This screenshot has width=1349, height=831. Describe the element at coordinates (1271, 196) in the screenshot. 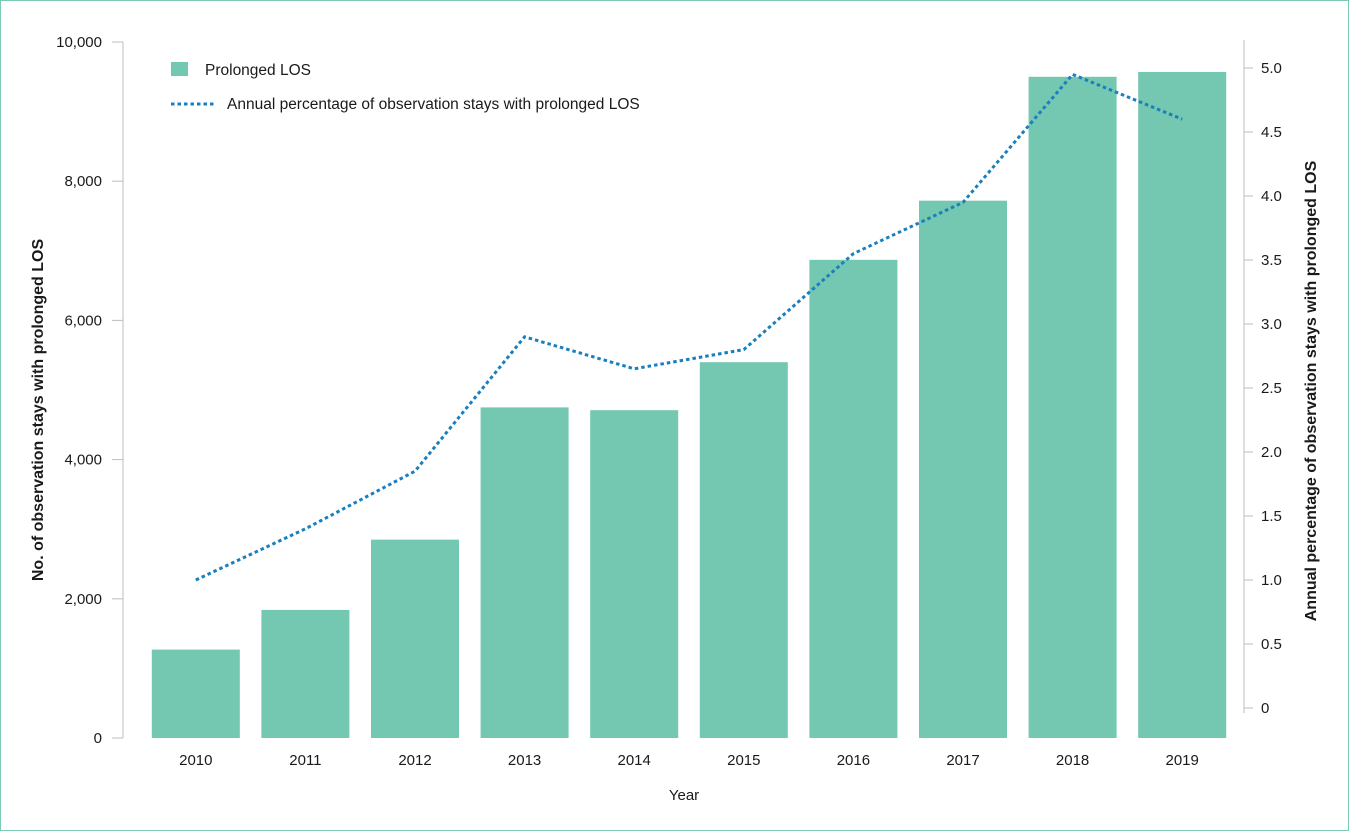

I see `right-axis-tick-label: 4.0` at that location.